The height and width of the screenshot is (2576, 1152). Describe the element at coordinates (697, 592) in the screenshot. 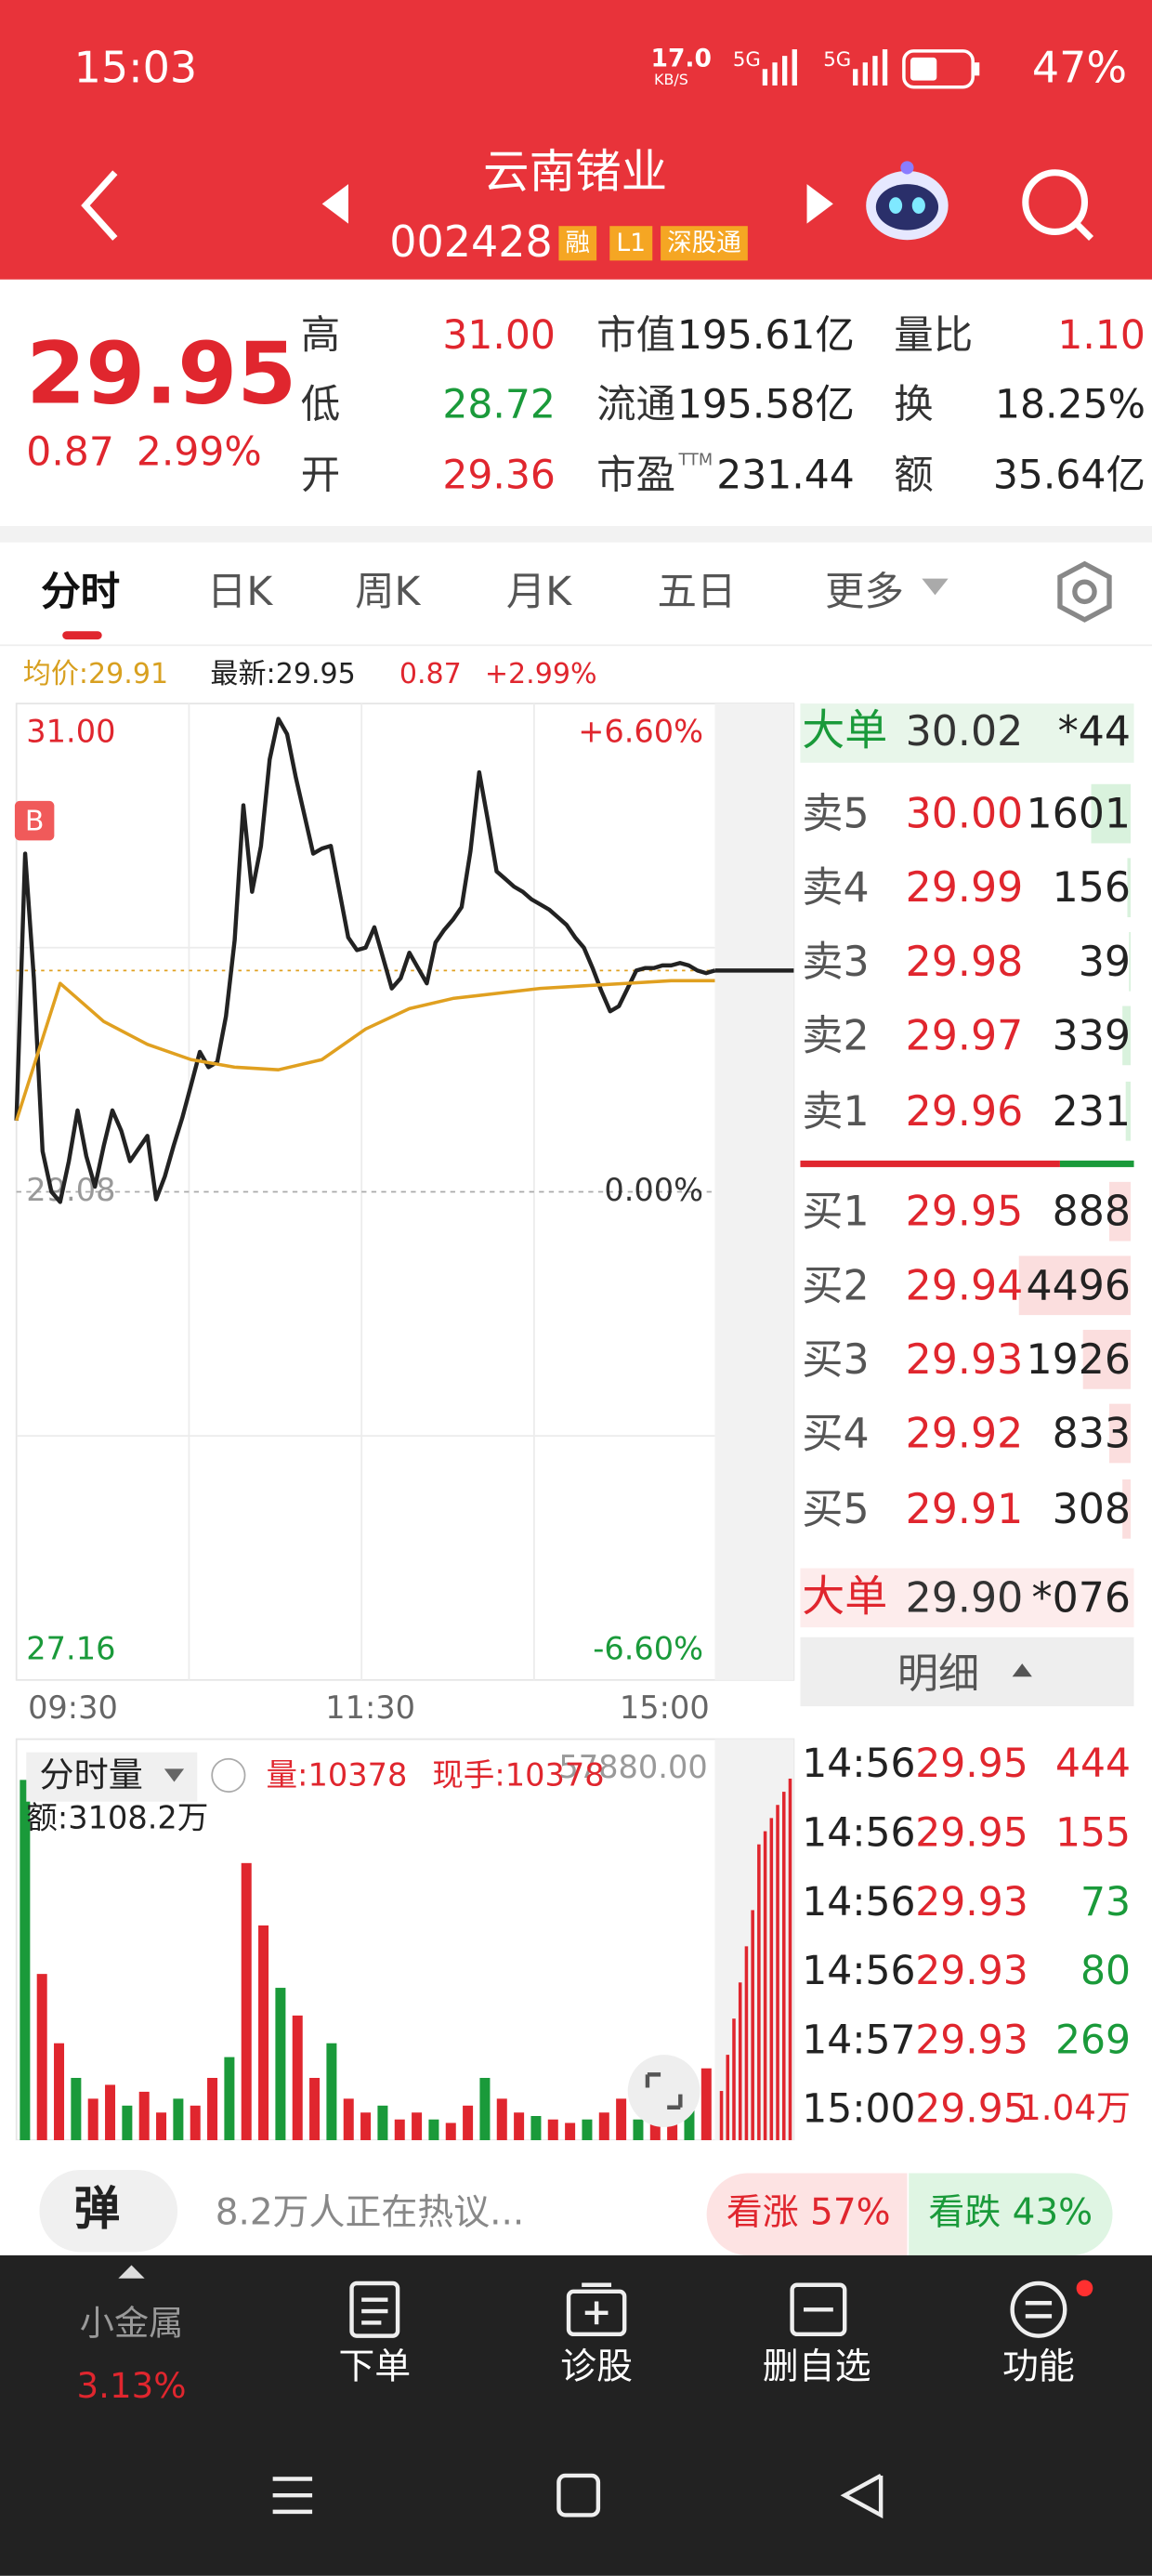

I see `tab: 五日` at that location.